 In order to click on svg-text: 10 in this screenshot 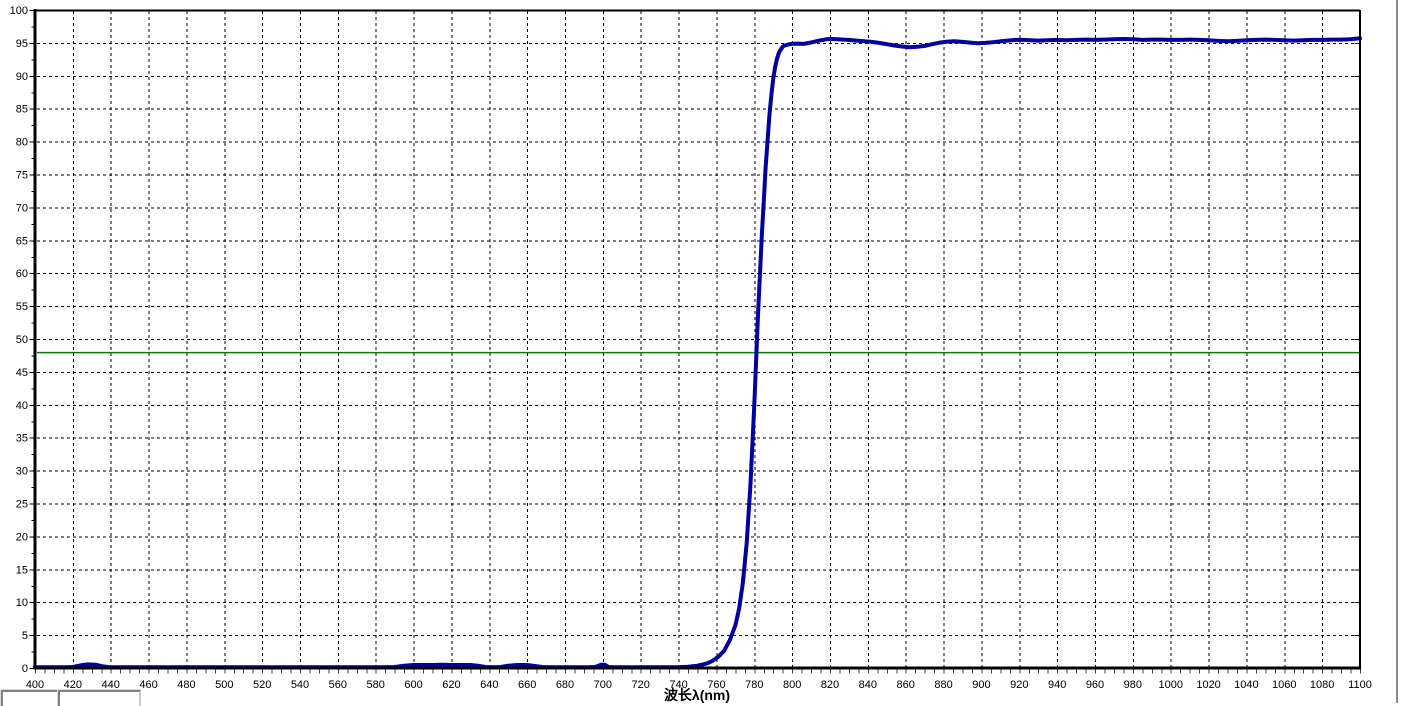, I will do `click(22, 603)`.